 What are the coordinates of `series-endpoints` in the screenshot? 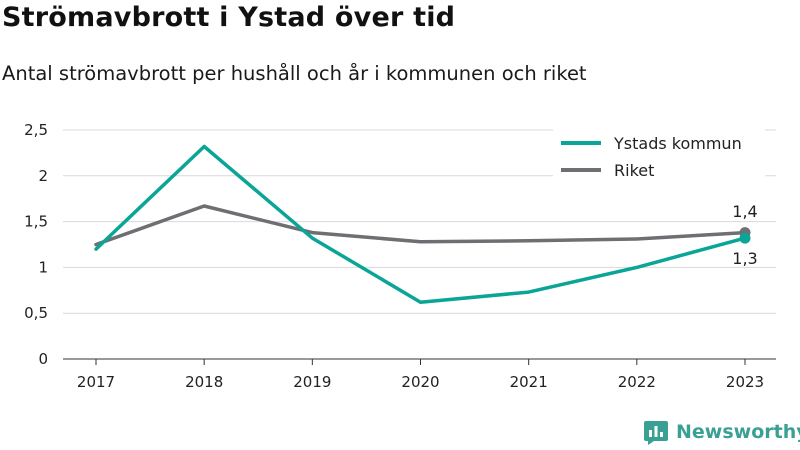 It's located at (745, 235).